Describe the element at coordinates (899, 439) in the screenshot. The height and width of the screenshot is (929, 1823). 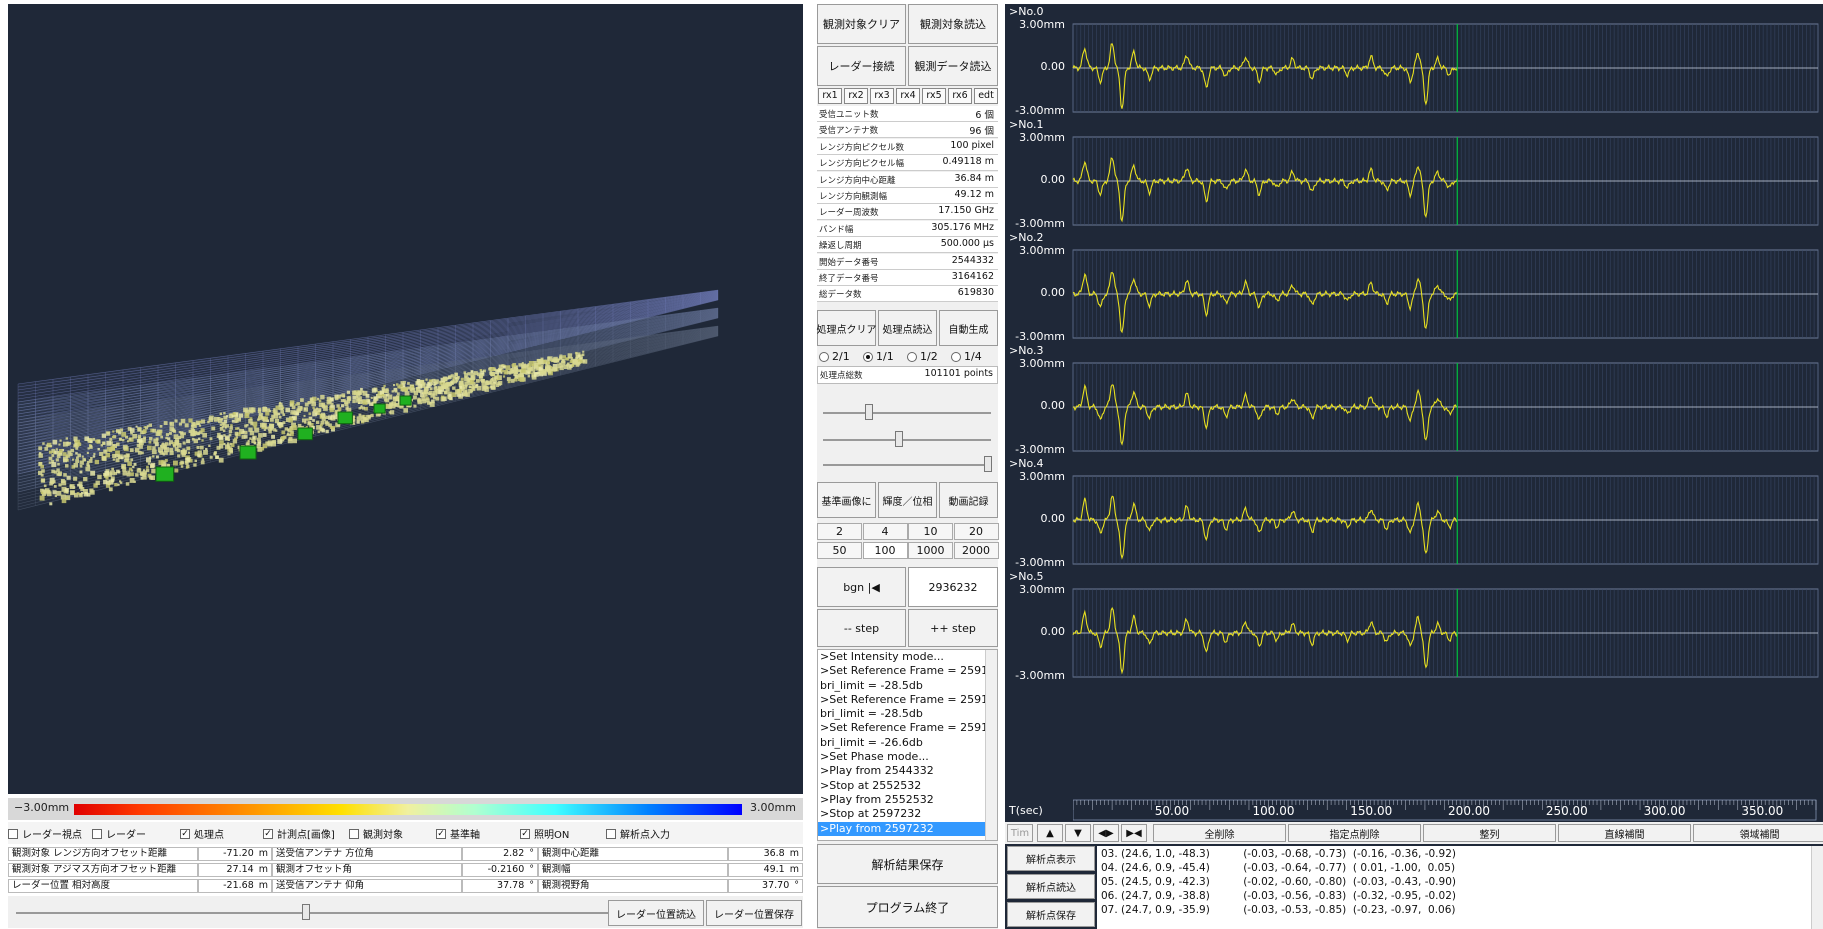
I see `slider-2-thumb` at that location.